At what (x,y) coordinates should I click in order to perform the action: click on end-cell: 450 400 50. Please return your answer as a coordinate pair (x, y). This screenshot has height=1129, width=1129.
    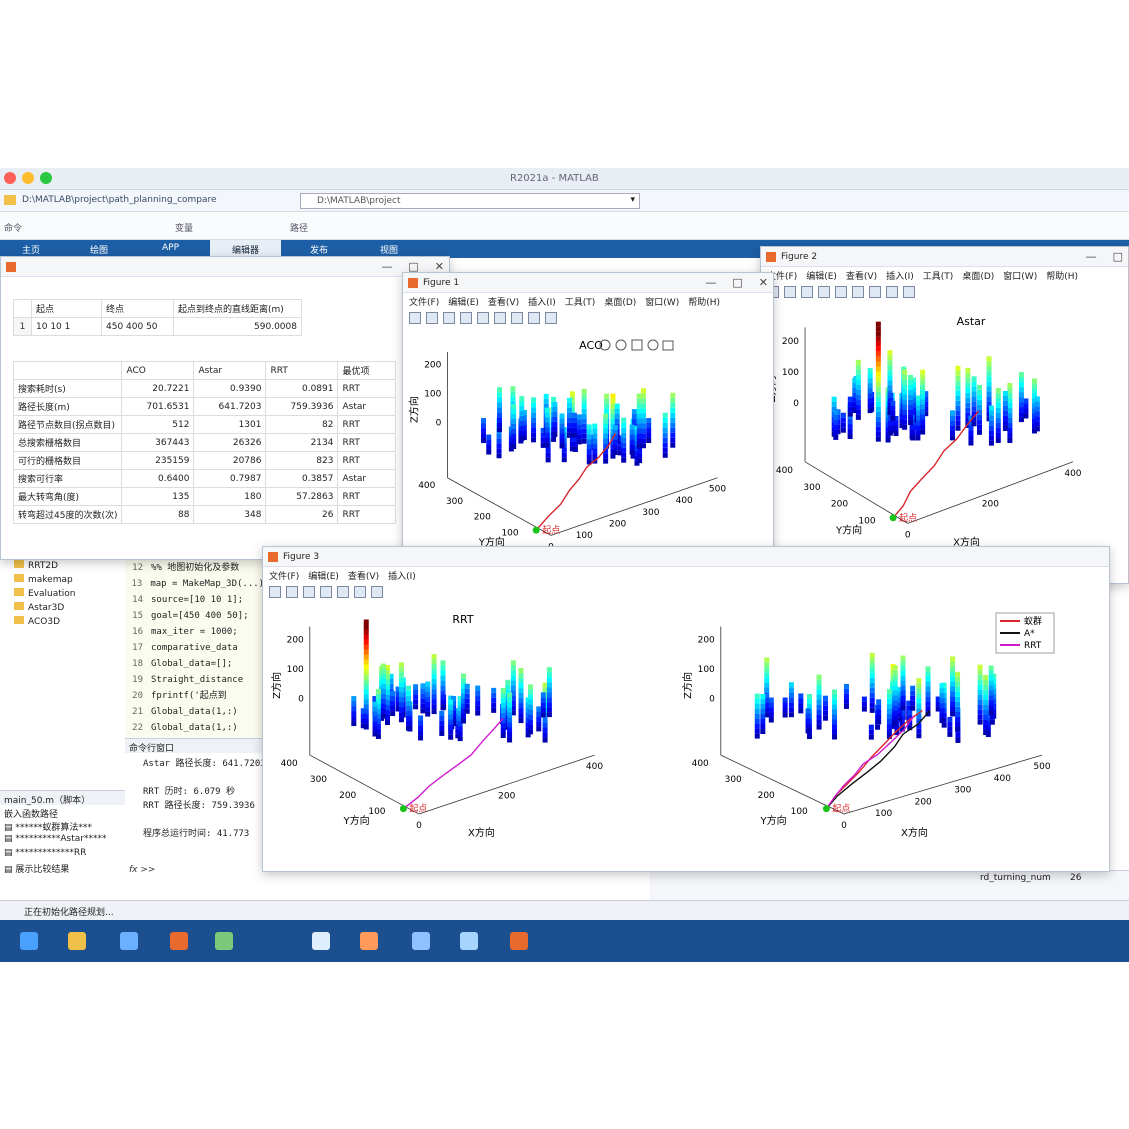
    Looking at the image, I should click on (137, 326).